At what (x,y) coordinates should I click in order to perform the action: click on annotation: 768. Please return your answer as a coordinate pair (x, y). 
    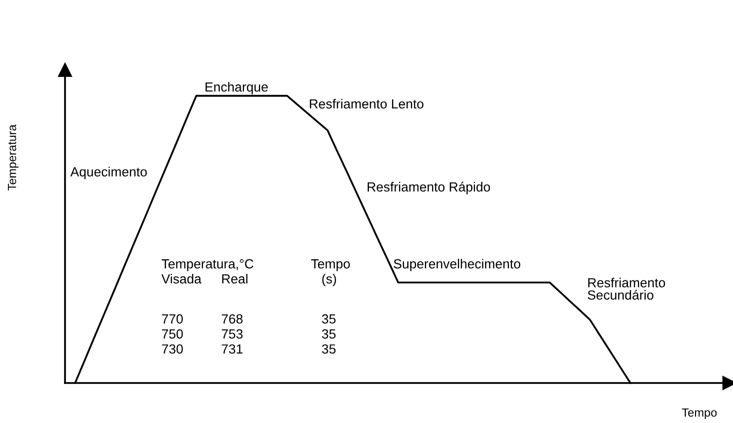
    Looking at the image, I should click on (232, 319).